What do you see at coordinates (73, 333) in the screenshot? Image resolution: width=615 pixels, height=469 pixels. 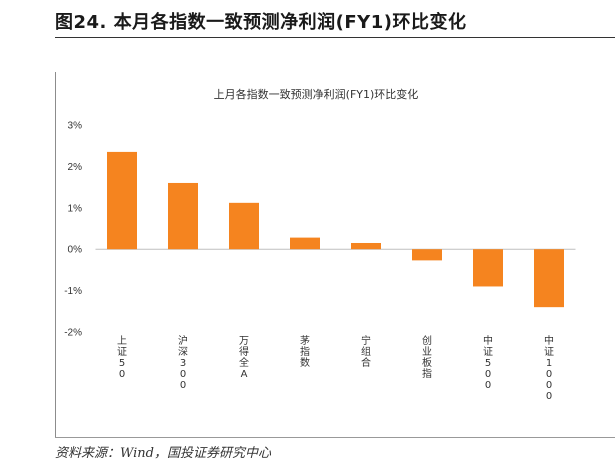 I see `y-tick-label: -2%` at bounding box center [73, 333].